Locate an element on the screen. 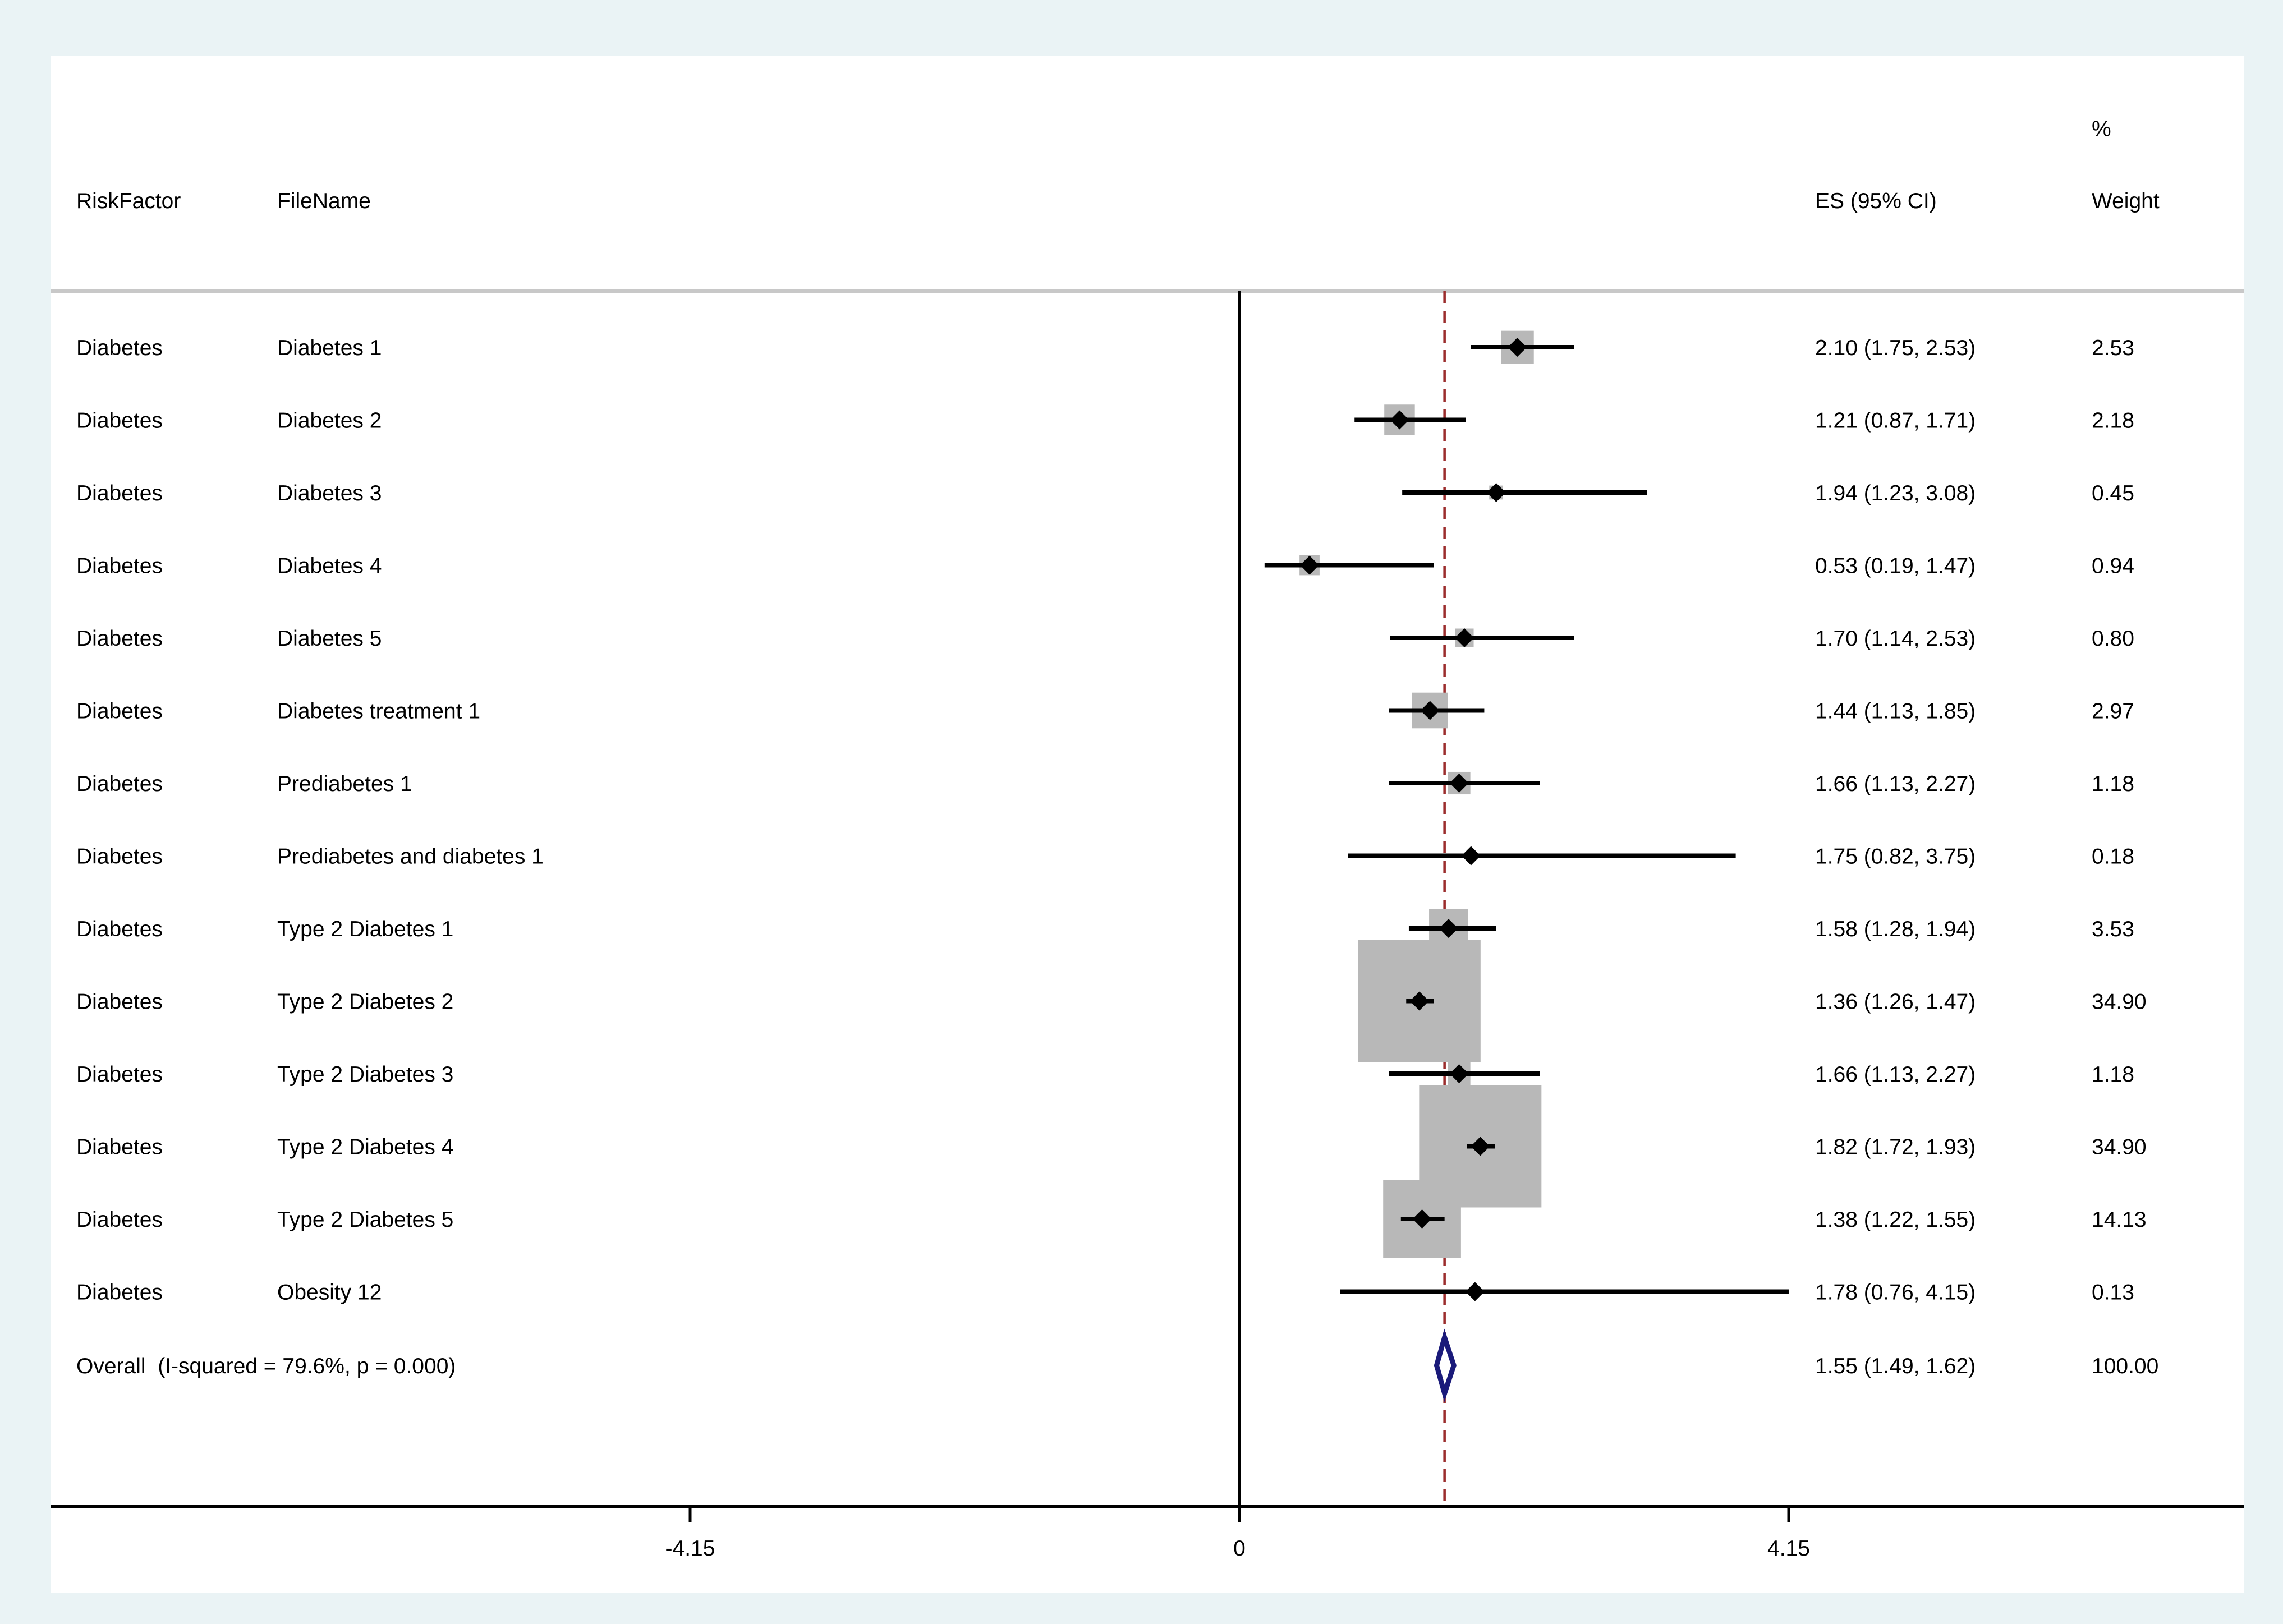 The image size is (2283, 1624). study-row: Diabetes Diabetes 5 1.70 (1.14, 2.53) 0.80 is located at coordinates (1105, 639).